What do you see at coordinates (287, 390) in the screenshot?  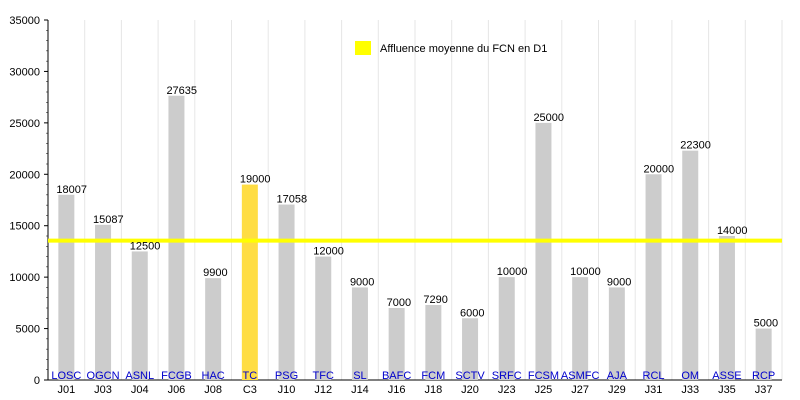 I see `matchday-label: J10` at bounding box center [287, 390].